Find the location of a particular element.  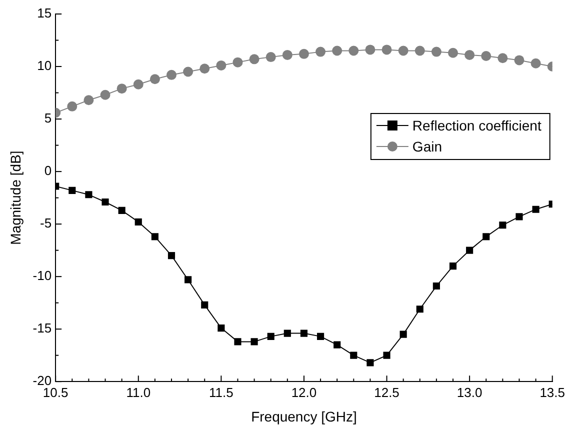

x-tick-label: 13.5 is located at coordinates (553, 392).